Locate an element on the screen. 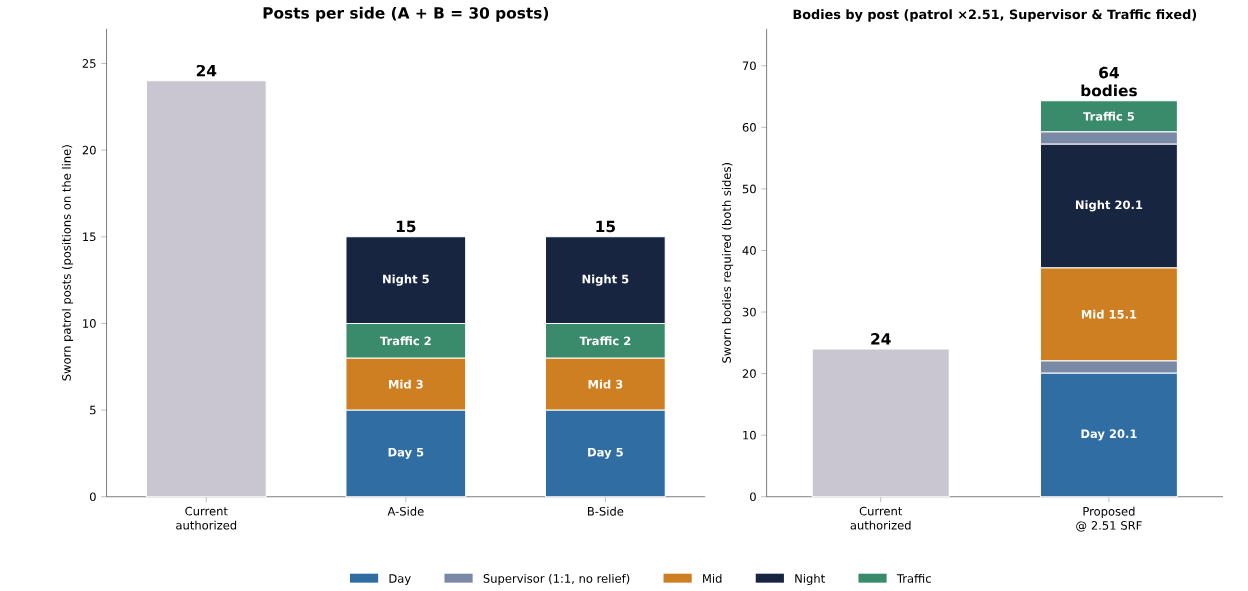  y-tick-label: 25 is located at coordinates (89, 63).